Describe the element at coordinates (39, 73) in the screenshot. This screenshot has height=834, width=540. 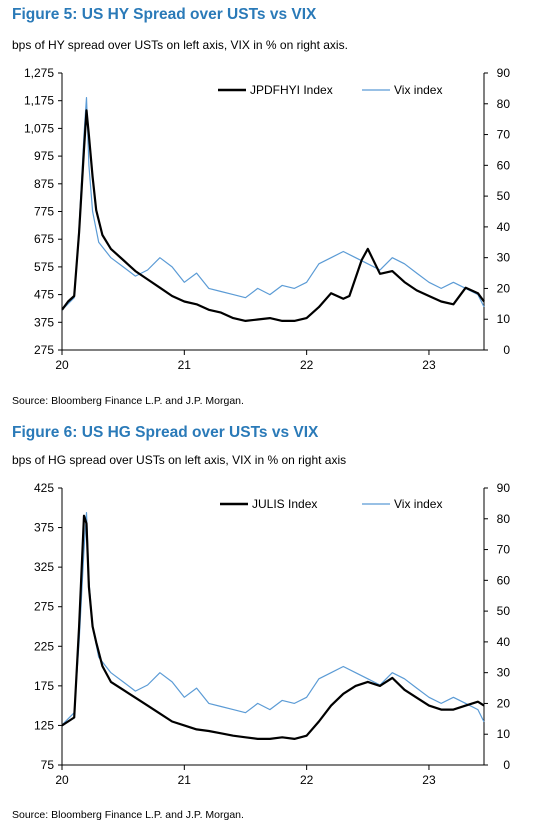
I see `y-left-tick-label: 1,275` at that location.